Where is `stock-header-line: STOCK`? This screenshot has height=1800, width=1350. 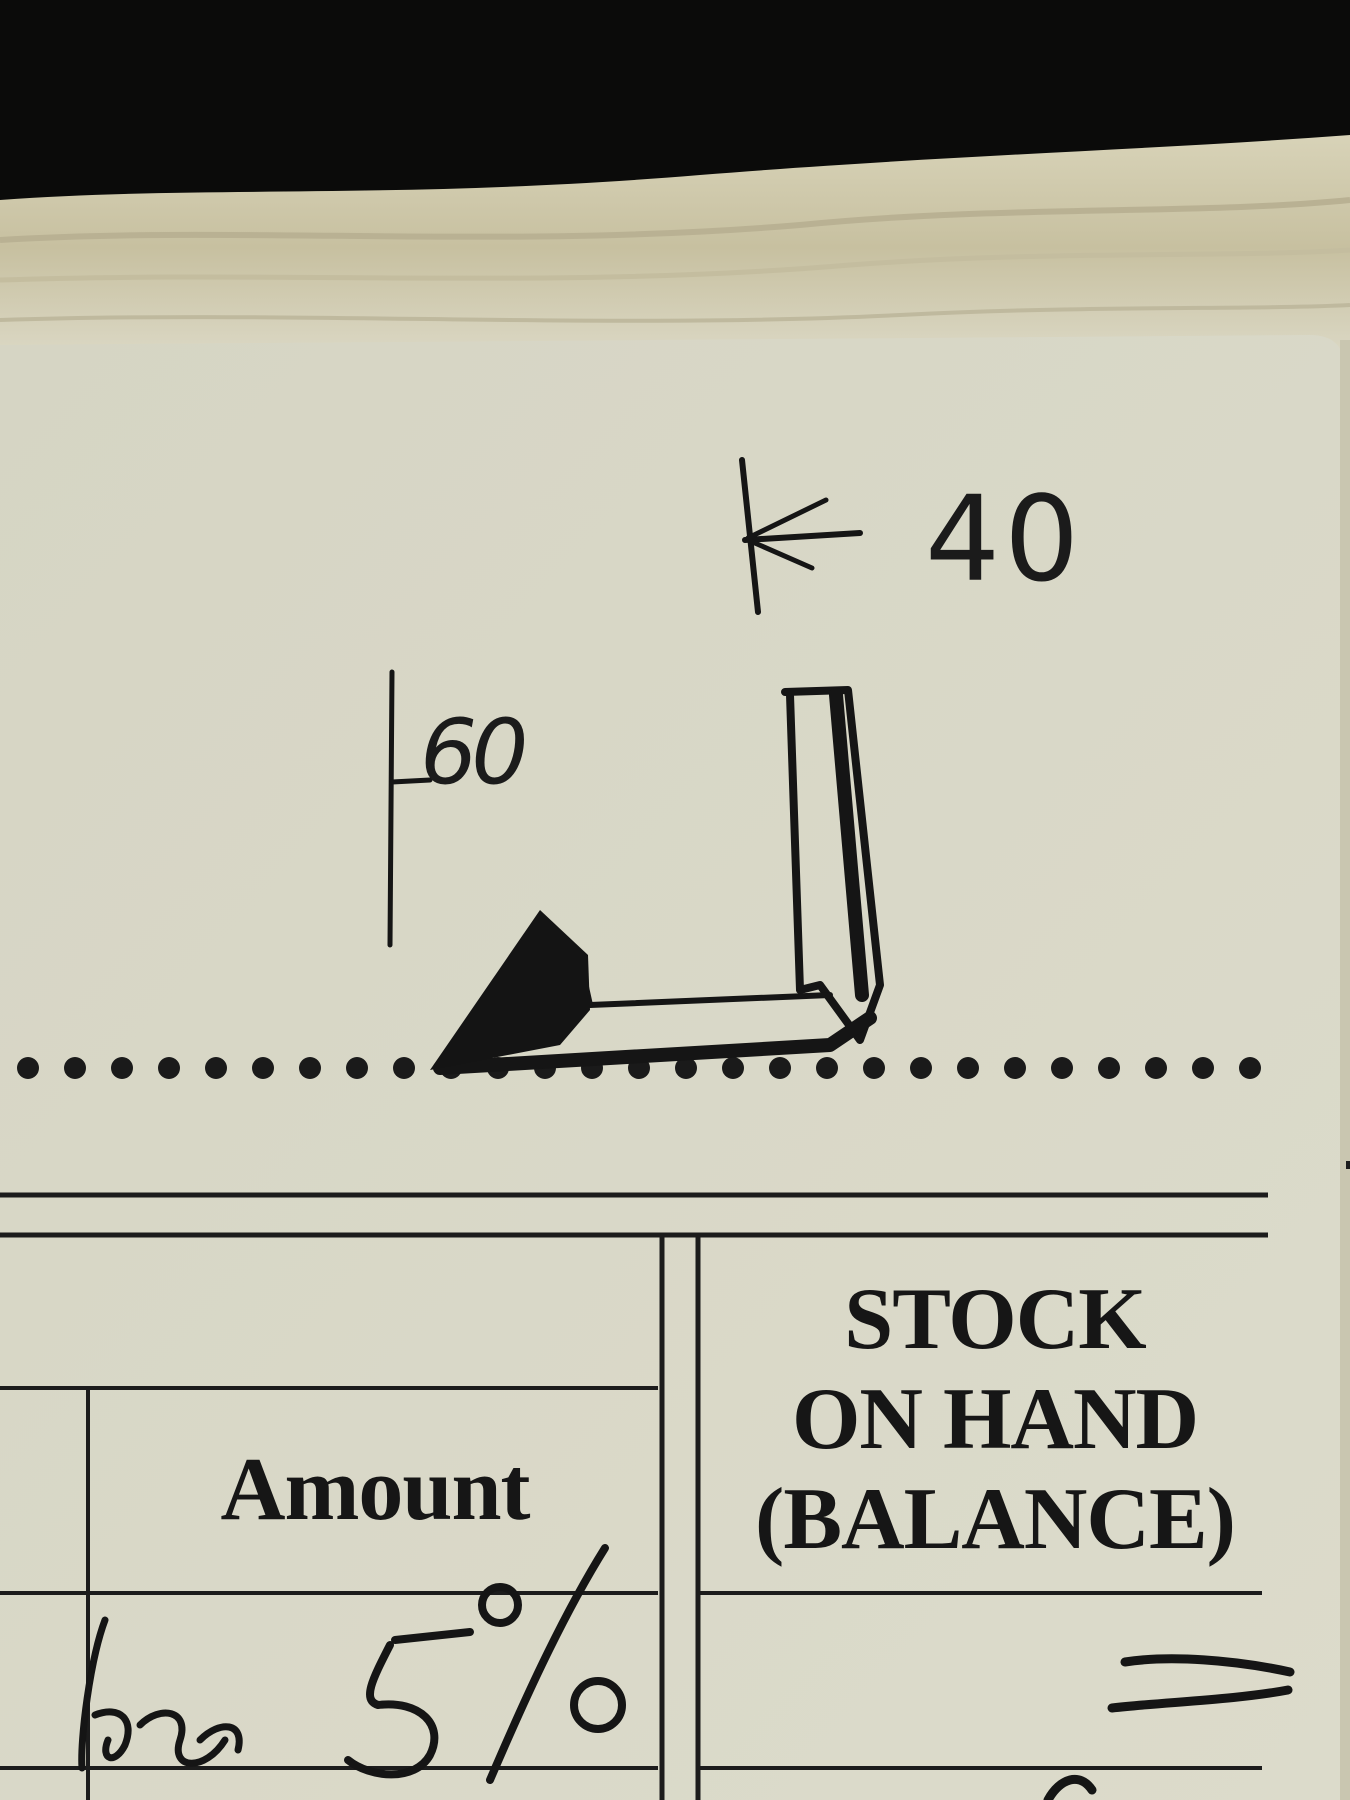
stock-header-line: STOCK is located at coordinates (995, 1319).